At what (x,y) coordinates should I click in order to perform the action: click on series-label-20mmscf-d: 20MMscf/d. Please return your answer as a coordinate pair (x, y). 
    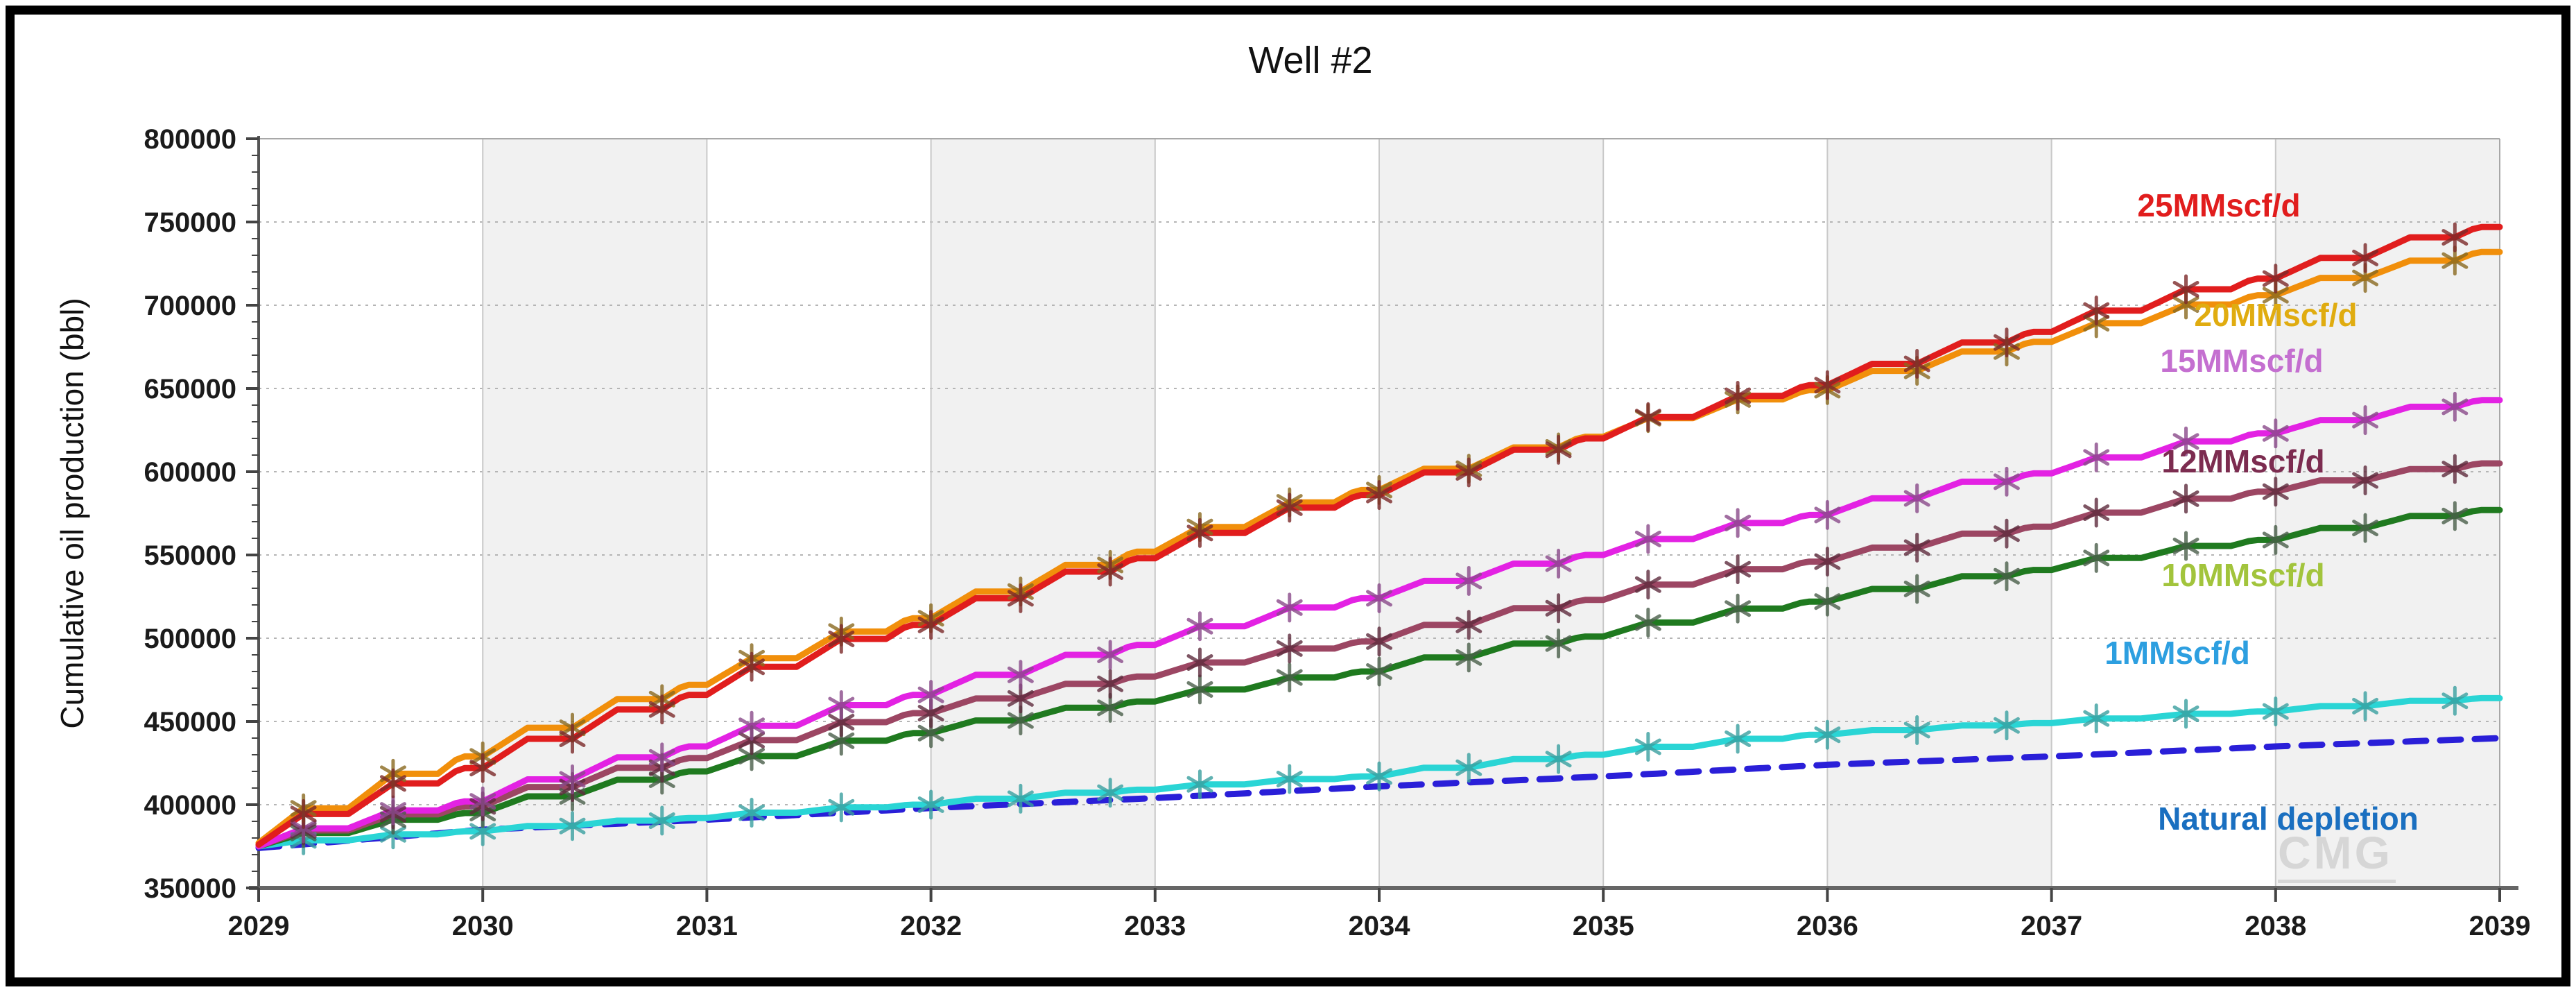
    Looking at the image, I should click on (2275, 315).